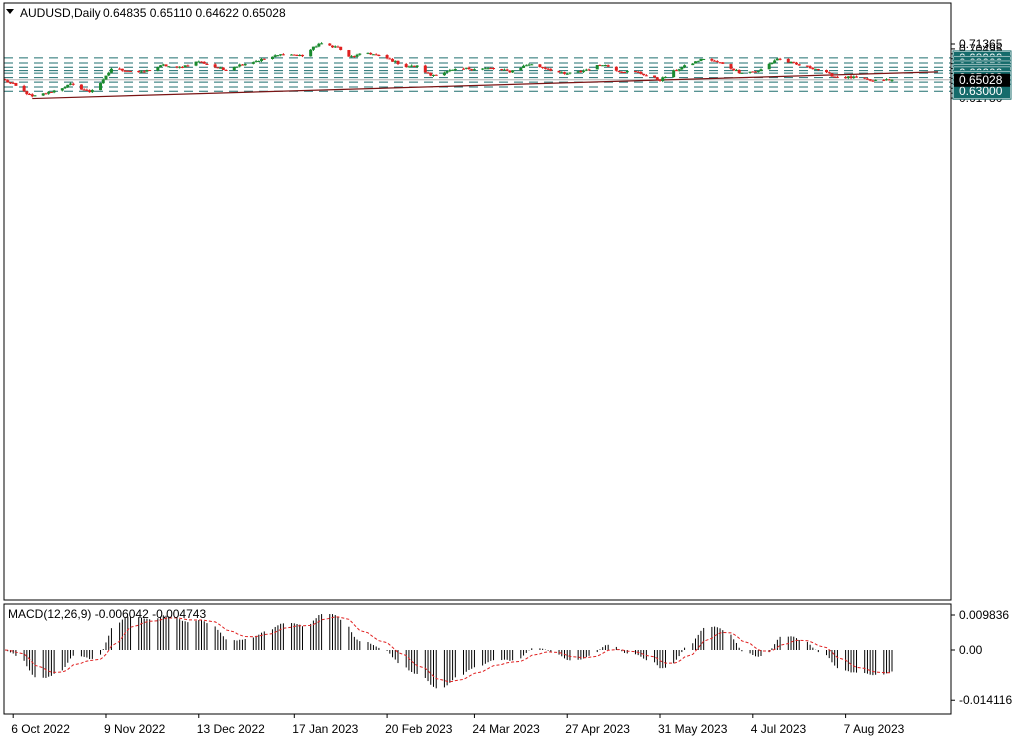  What do you see at coordinates (597, 729) in the screenshot?
I see `x-tick-label: 27 Apr 2023` at bounding box center [597, 729].